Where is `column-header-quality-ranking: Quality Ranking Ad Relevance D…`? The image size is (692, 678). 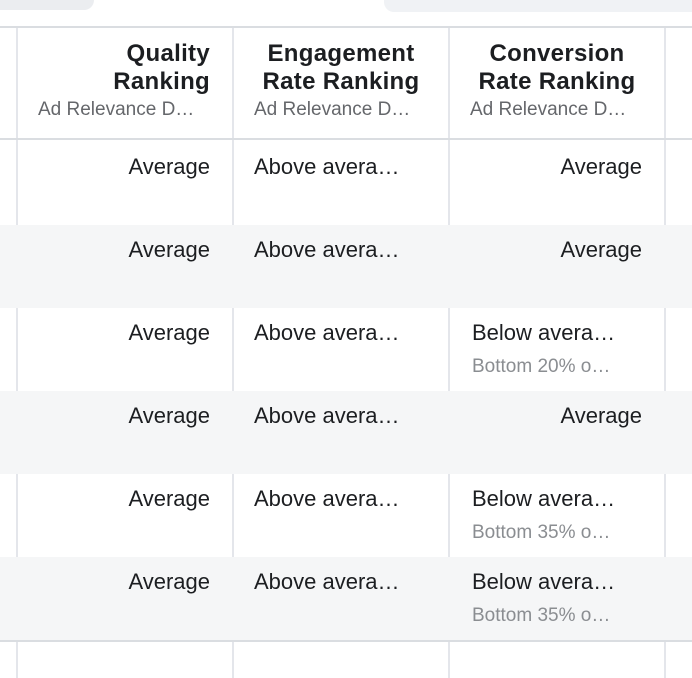 column-header-quality-ranking: Quality Ranking Ad Relevance D… is located at coordinates (125, 84).